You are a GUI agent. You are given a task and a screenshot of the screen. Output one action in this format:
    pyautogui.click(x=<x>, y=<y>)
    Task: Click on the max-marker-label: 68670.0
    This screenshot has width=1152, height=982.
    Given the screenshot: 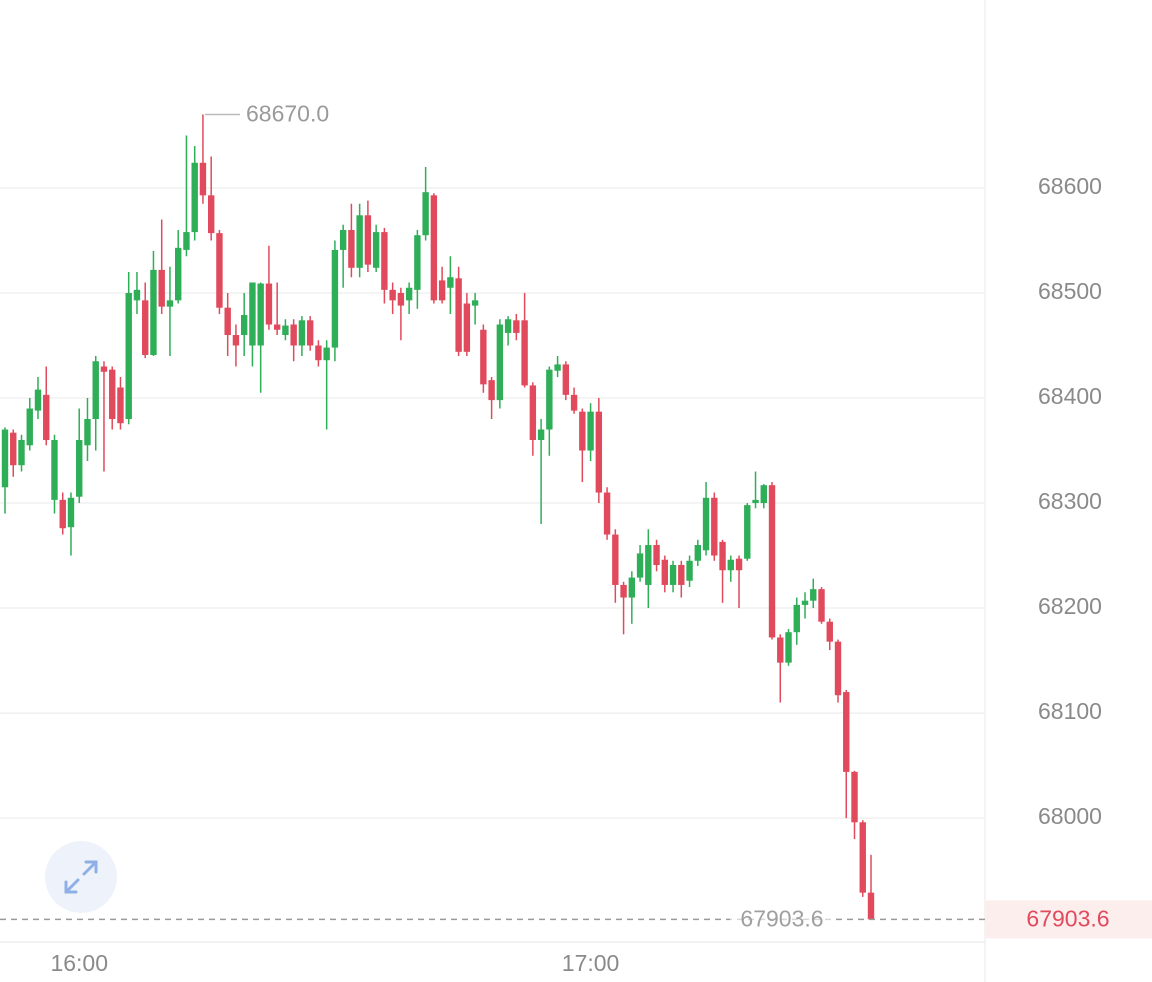 What is the action you would take?
    pyautogui.click(x=287, y=114)
    